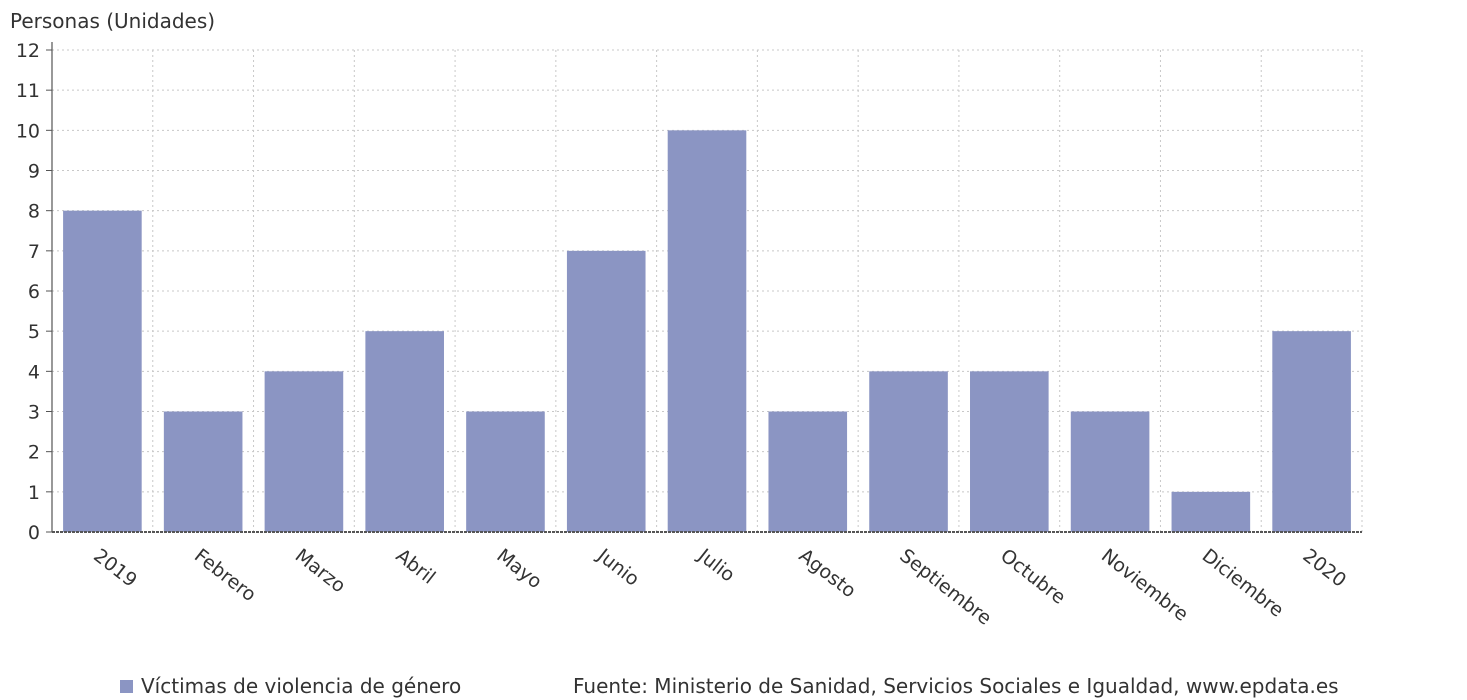  What do you see at coordinates (945, 587) in the screenshot?
I see `x-tick-label: Septiembre` at bounding box center [945, 587].